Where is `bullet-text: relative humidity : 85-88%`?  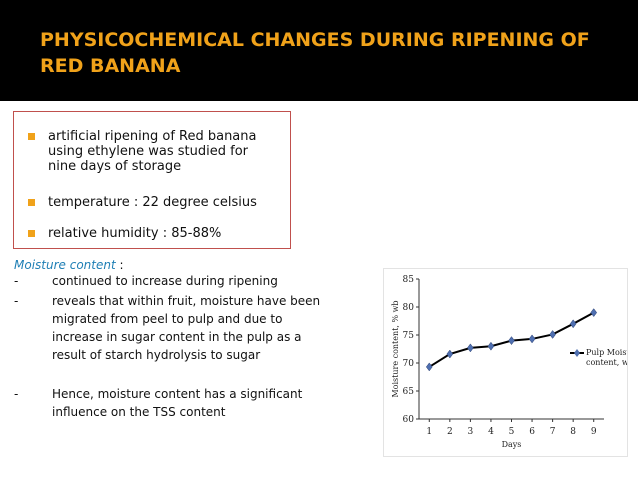
bullet-text: relative humidity : 85-88% is located at coordinates (135, 233).